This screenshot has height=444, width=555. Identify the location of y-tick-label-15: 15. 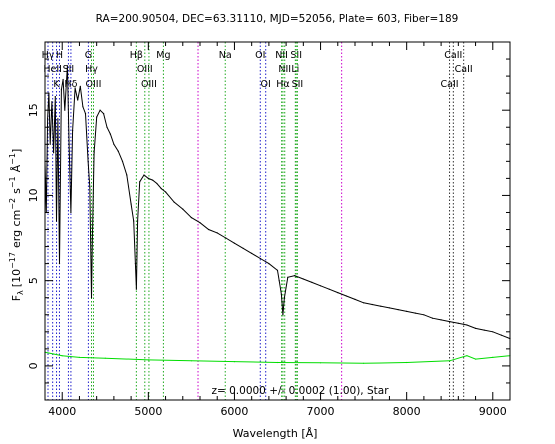
(33, 110).